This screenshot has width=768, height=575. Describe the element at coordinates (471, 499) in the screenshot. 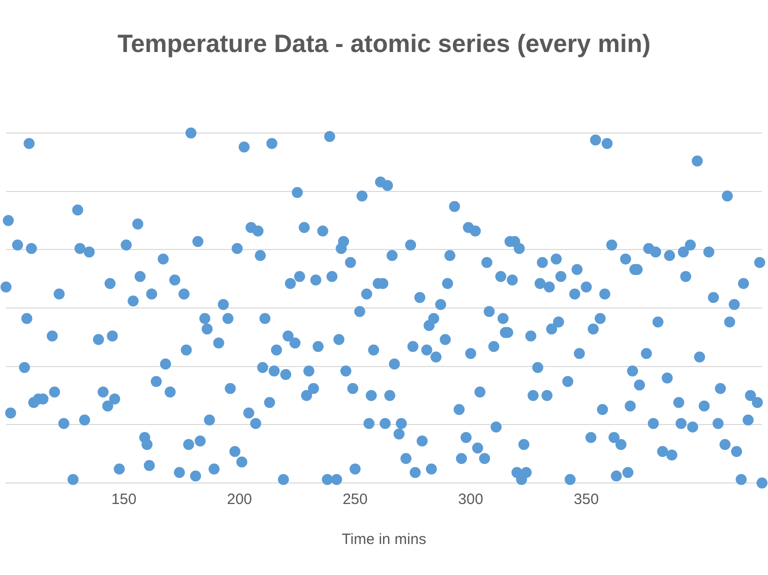

I see `x-tick-label: 300` at that location.